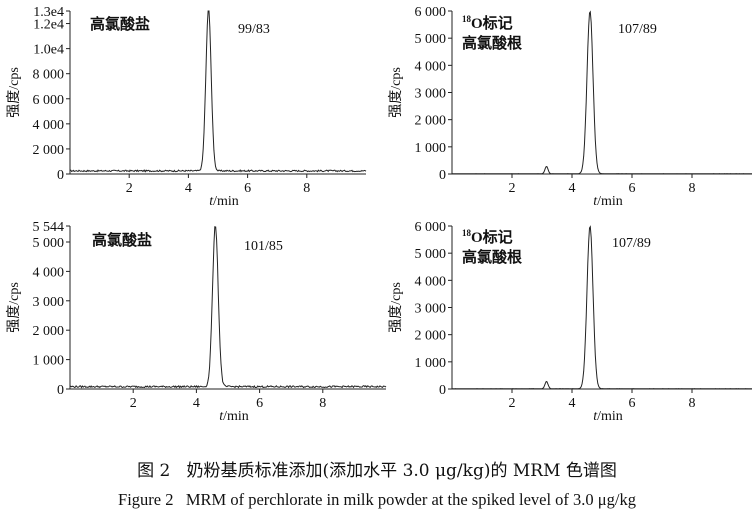  Describe the element at coordinates (48, 12) in the screenshot. I see `y-tick-label: 1.3e4` at that location.